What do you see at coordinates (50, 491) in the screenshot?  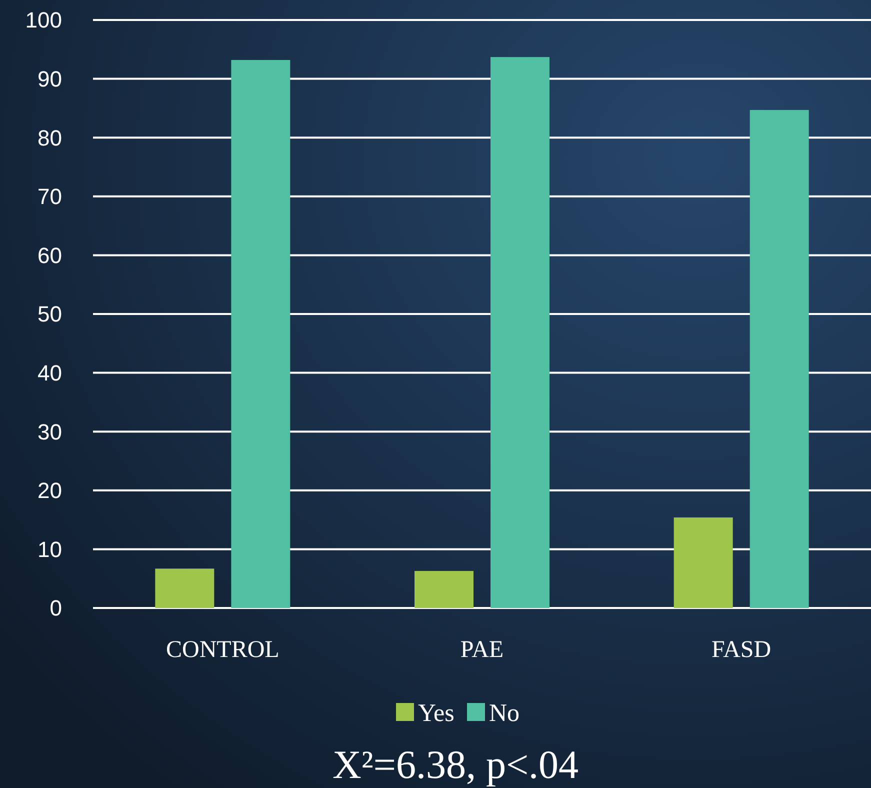 I see `y-tick-label: 20` at bounding box center [50, 491].